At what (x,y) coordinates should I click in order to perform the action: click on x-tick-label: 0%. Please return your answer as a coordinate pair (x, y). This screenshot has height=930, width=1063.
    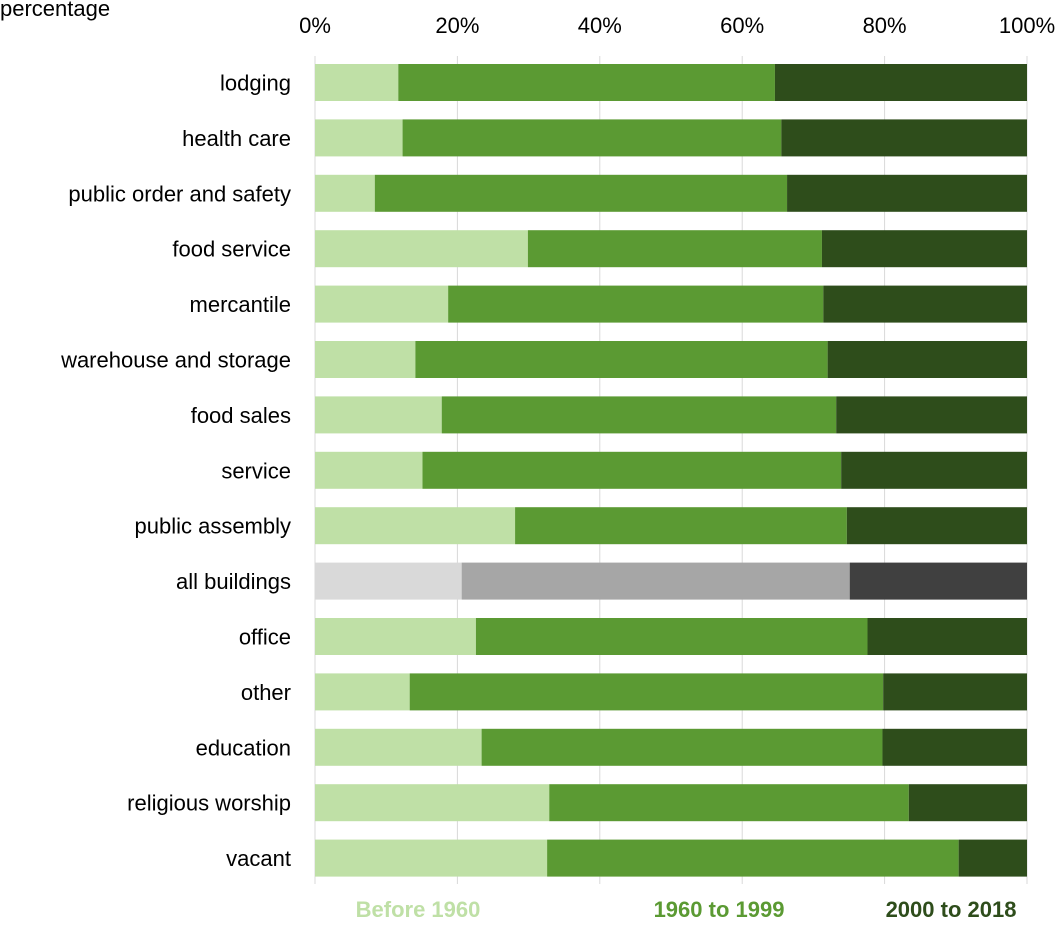
    Looking at the image, I should click on (315, 25).